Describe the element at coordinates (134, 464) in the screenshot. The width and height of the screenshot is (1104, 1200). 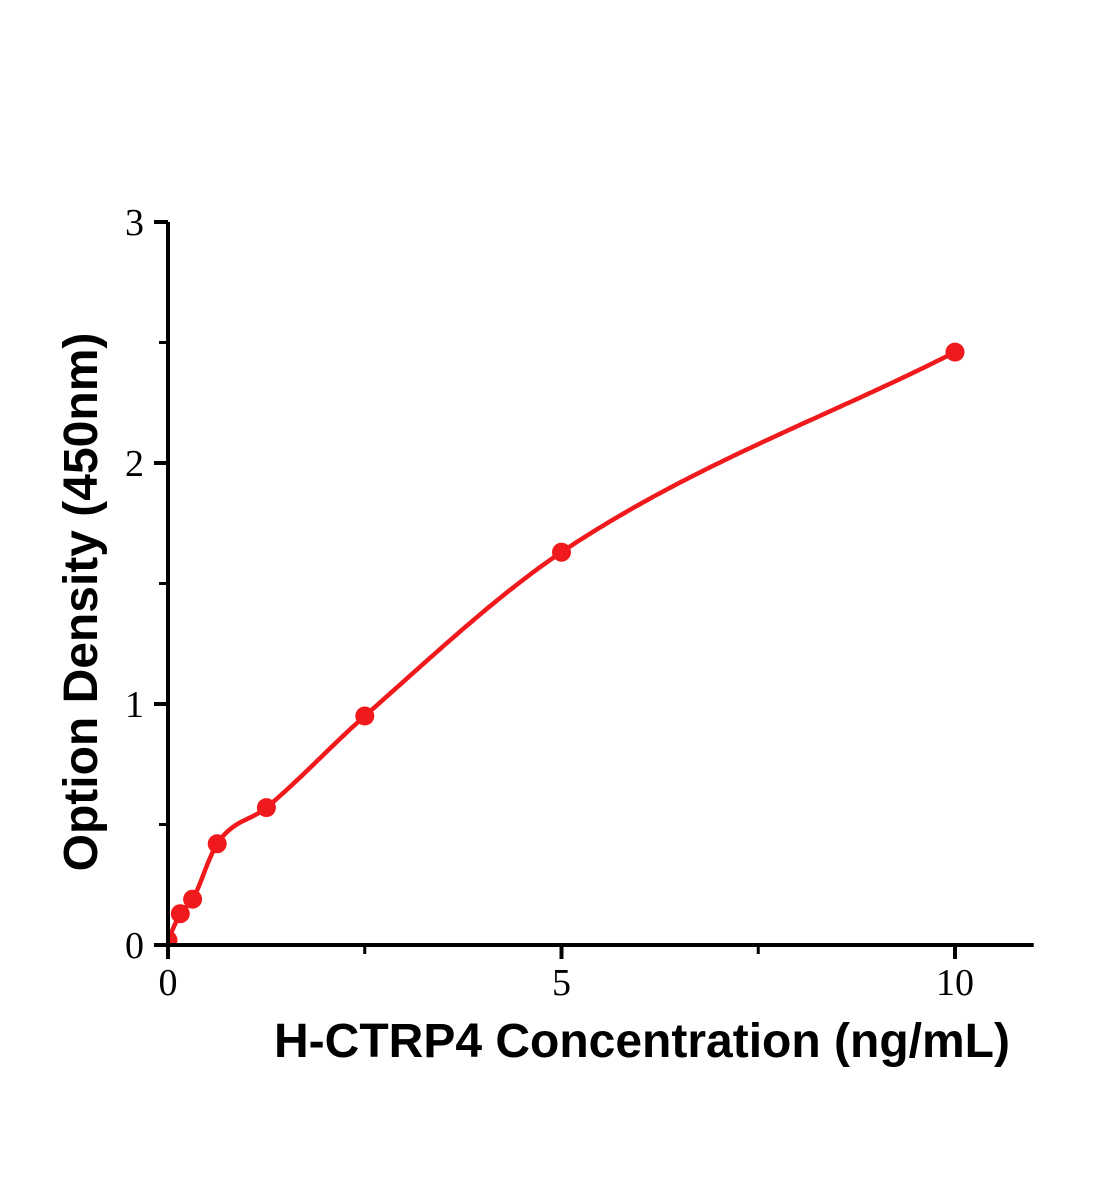
I see `y-tick-label: 2` at that location.